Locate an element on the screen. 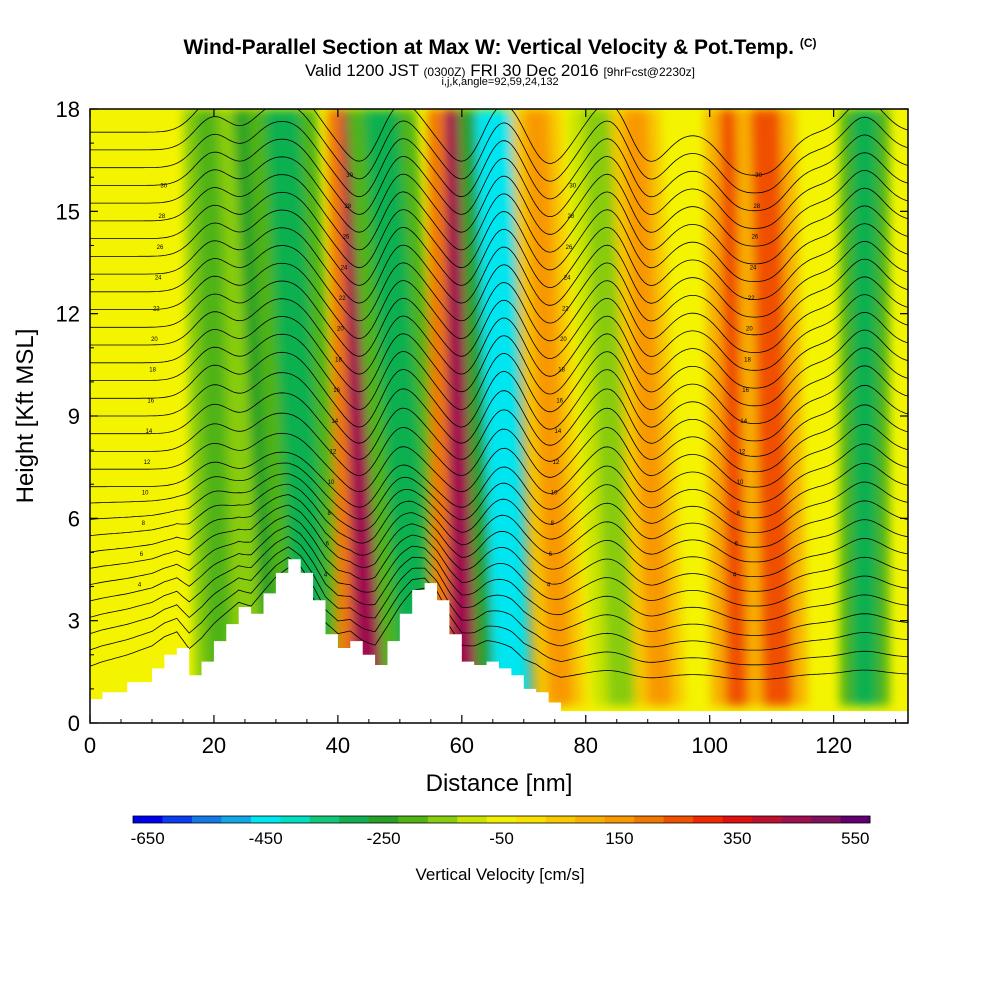  contour-label: 12 is located at coordinates (742, 453).